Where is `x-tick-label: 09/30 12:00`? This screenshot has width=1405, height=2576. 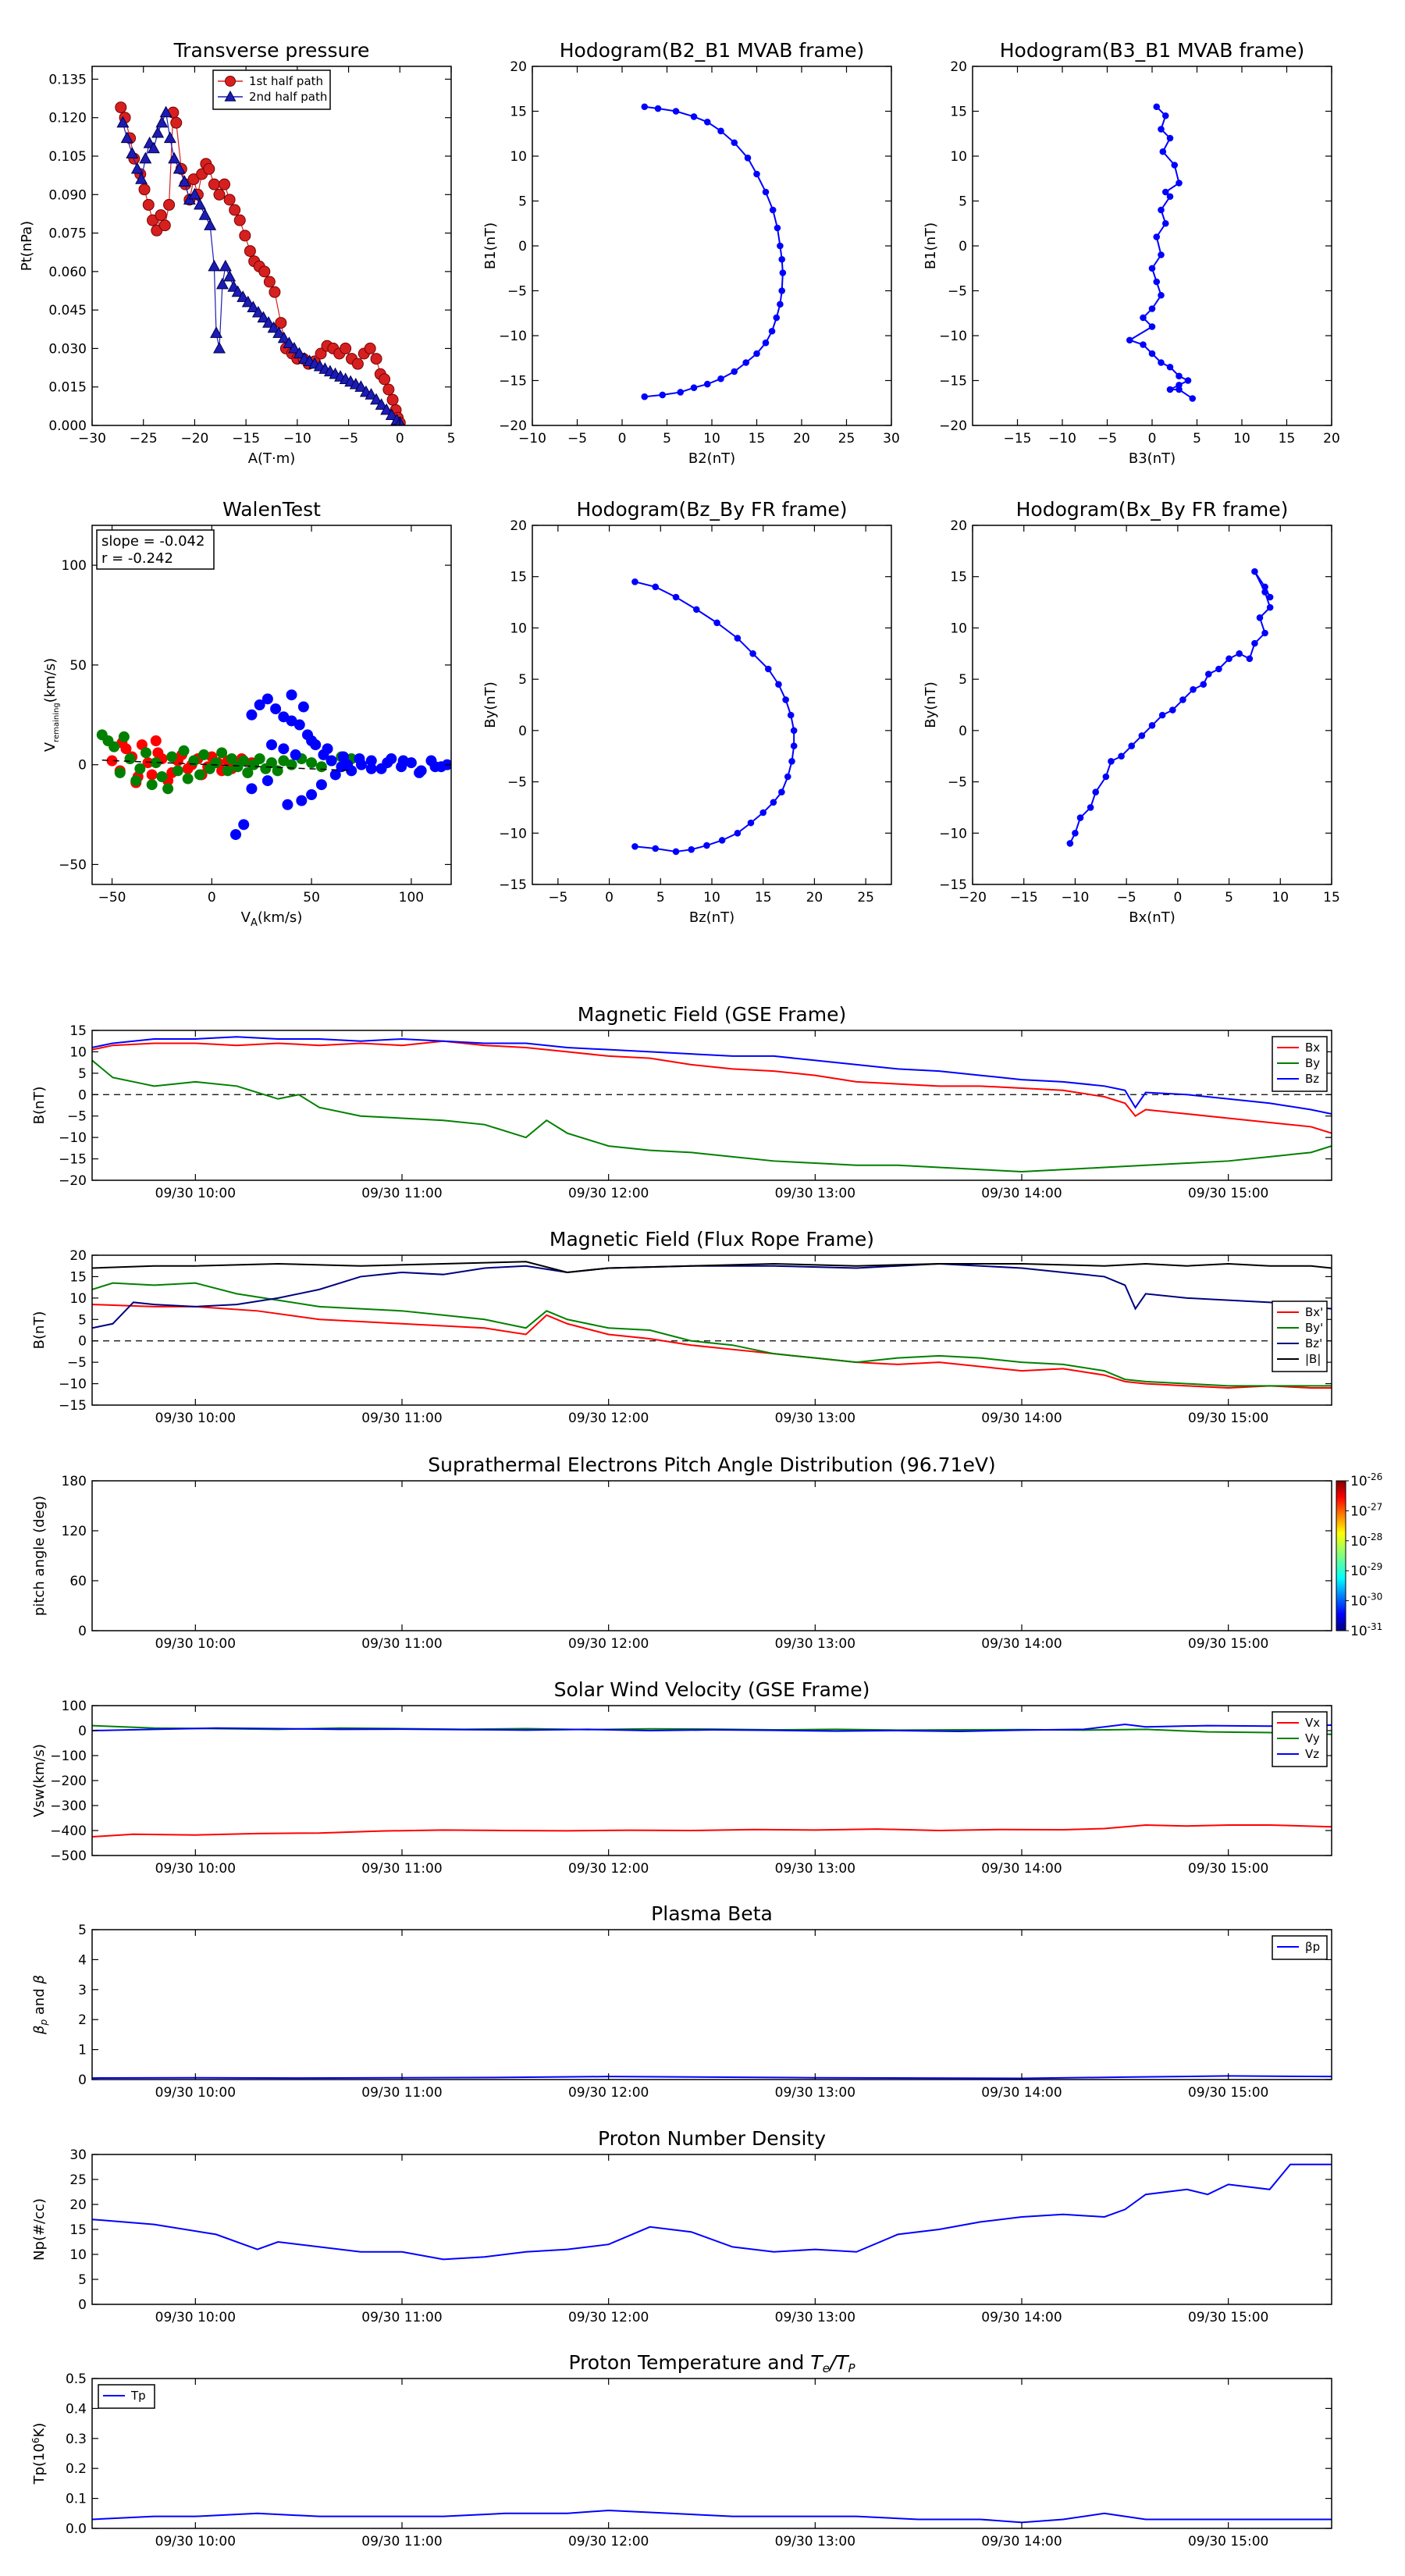 x-tick-label: 09/30 12:00 is located at coordinates (609, 2317).